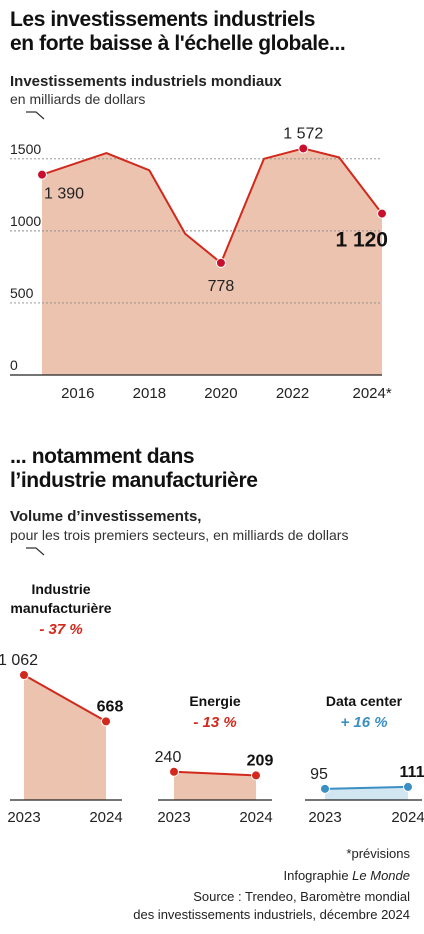  Describe the element at coordinates (24, 675) in the screenshot. I see `sector-1-point-2023` at that location.